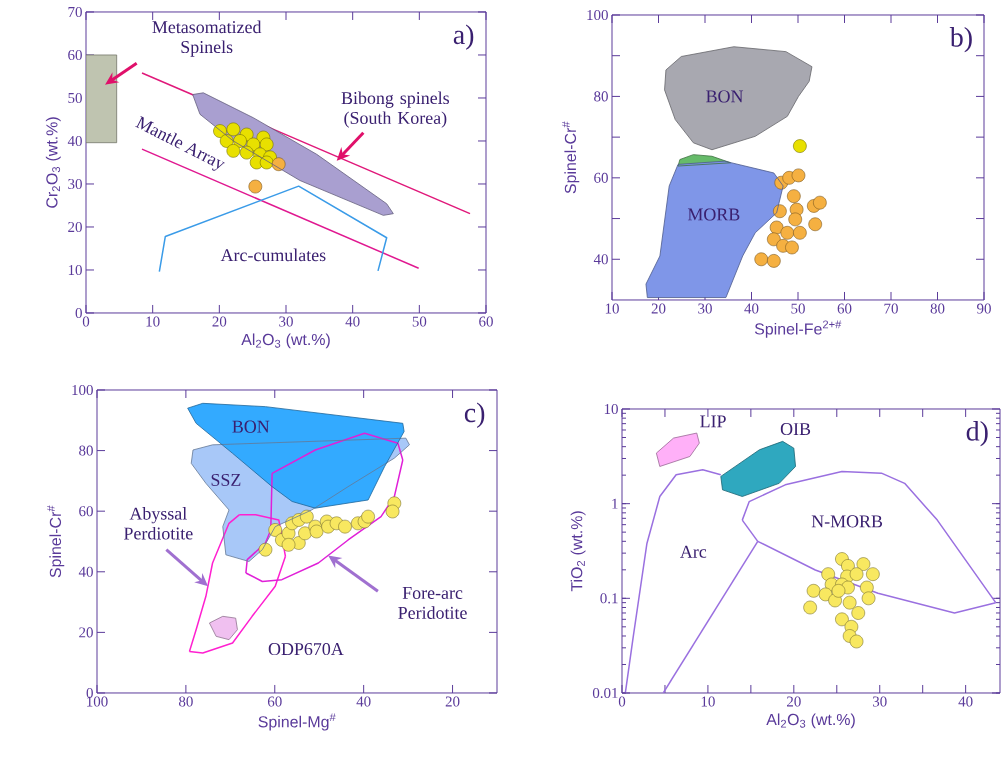 The width and height of the screenshot is (1003, 760). What do you see at coordinates (615, 503) in the screenshot?
I see `y-tick-label: 1` at bounding box center [615, 503].